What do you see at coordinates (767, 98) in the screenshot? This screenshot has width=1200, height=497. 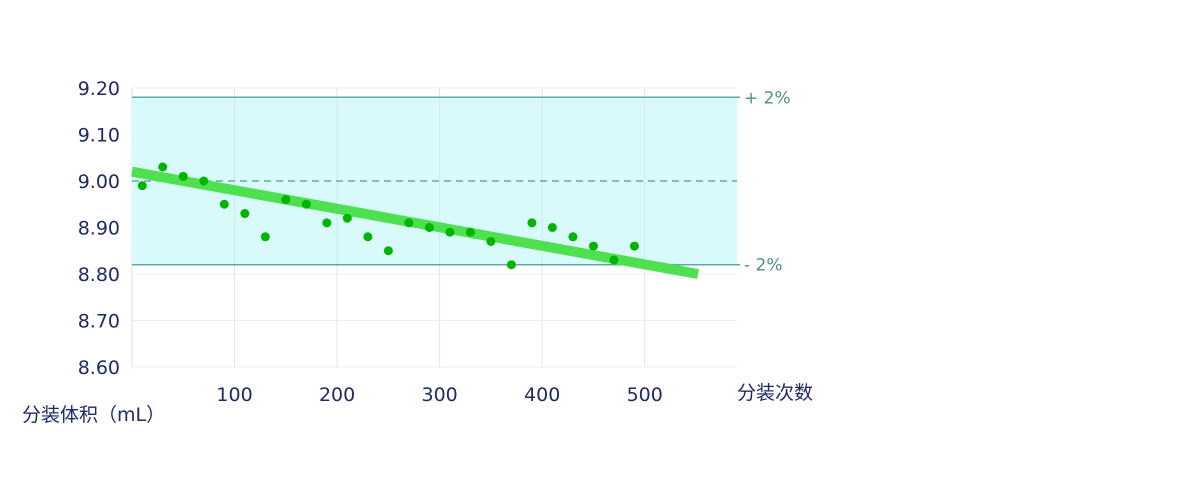 I see `upper-limit-label: + 2%` at bounding box center [767, 98].